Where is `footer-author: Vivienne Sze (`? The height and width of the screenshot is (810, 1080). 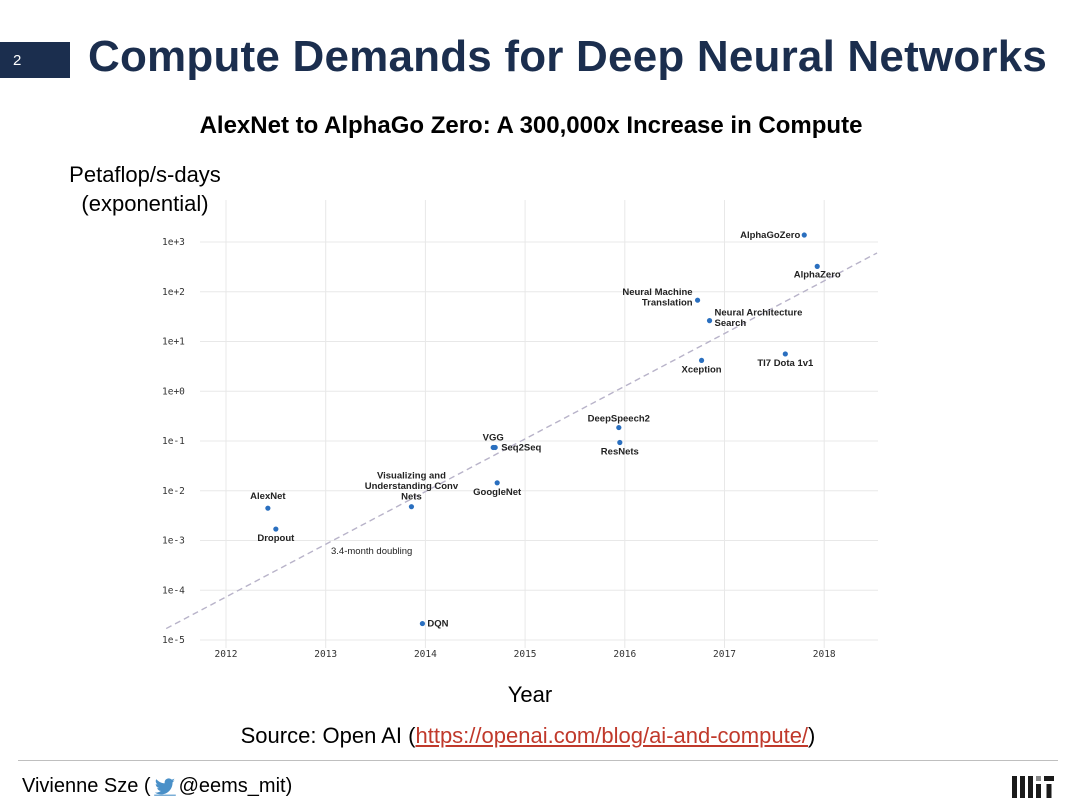 footer-author: Vivienne Sze ( is located at coordinates (86, 786).